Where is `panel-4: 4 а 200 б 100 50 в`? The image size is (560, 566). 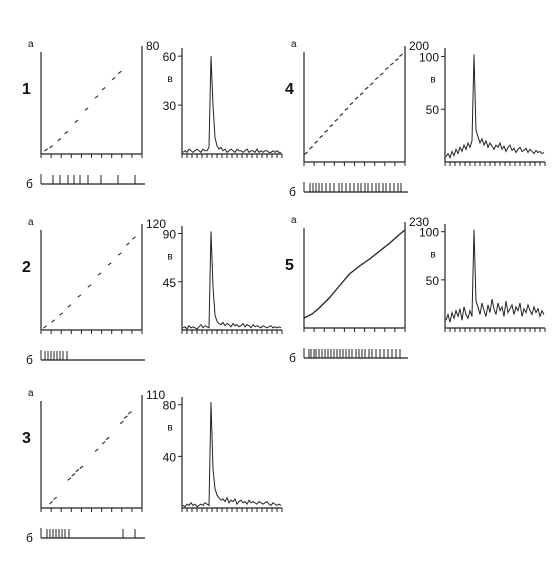
panel-4: 4 а 200 б 100 50 в is located at coordinates (415, 119).